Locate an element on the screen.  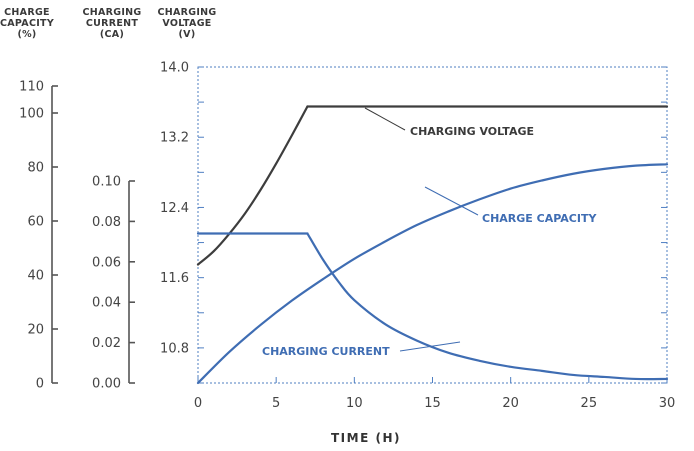
voltage-tick-label: 11.6 is located at coordinates (174, 278).